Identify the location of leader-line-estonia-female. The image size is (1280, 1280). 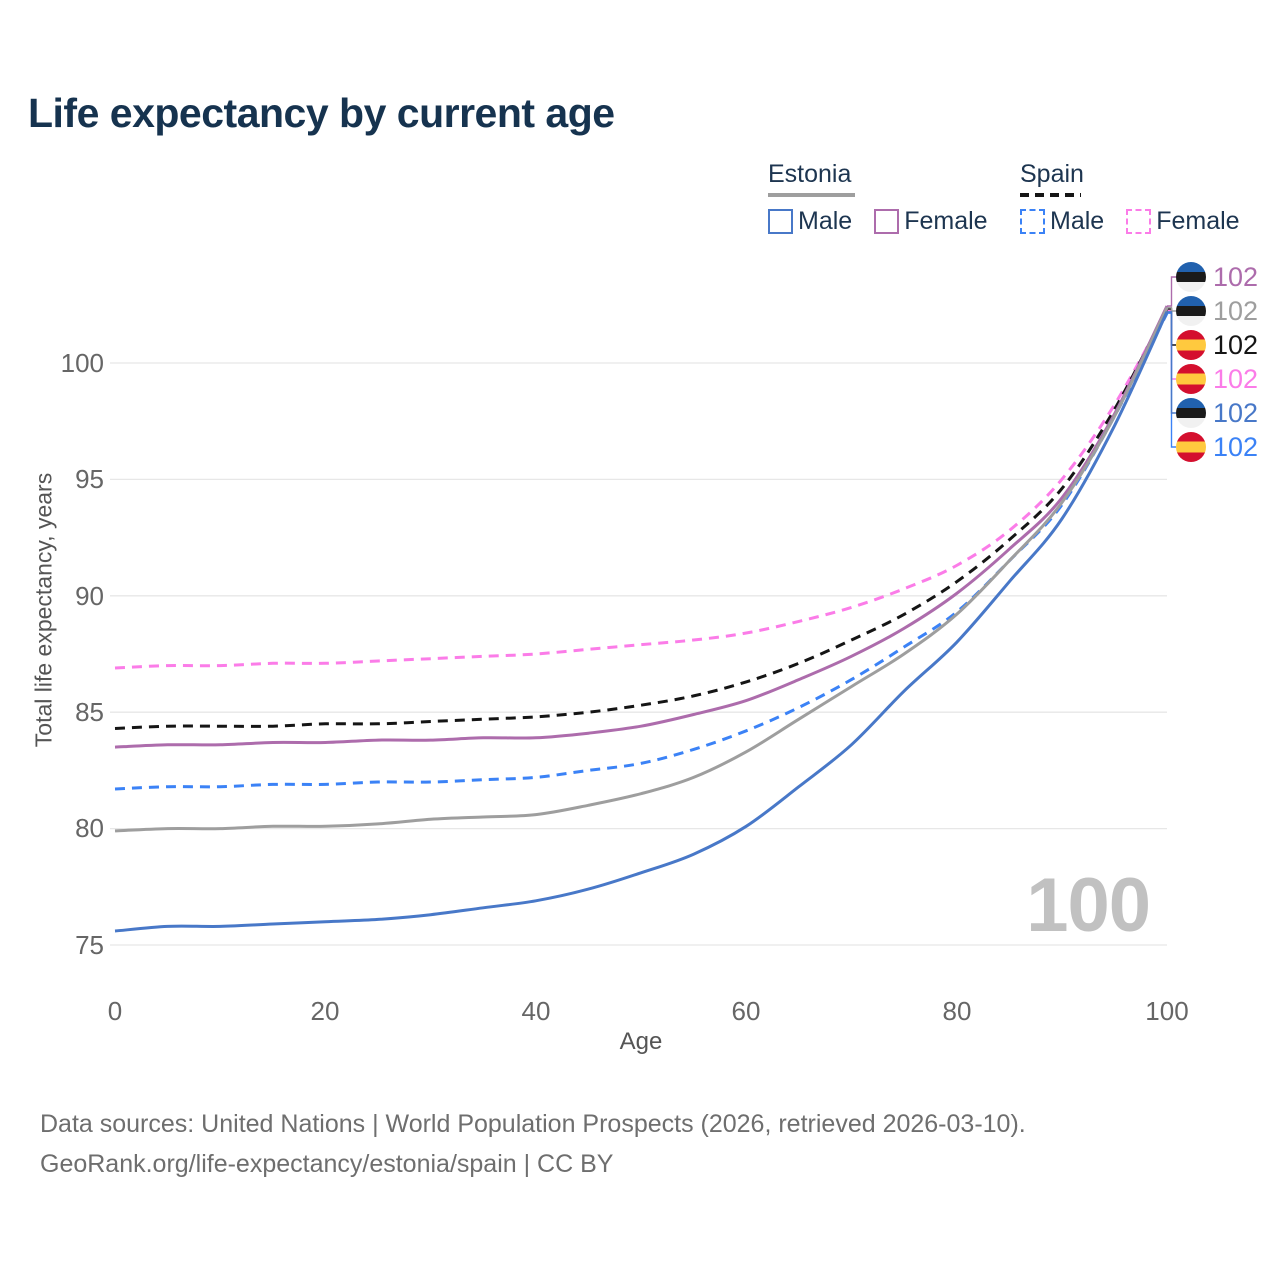
(1171, 291).